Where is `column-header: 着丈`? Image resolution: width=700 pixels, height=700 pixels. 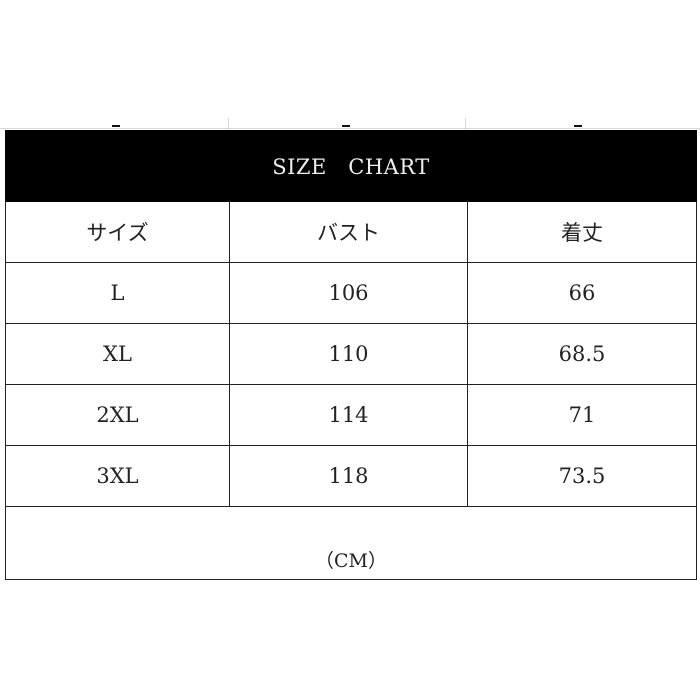
column-header: 着丈 is located at coordinates (582, 232).